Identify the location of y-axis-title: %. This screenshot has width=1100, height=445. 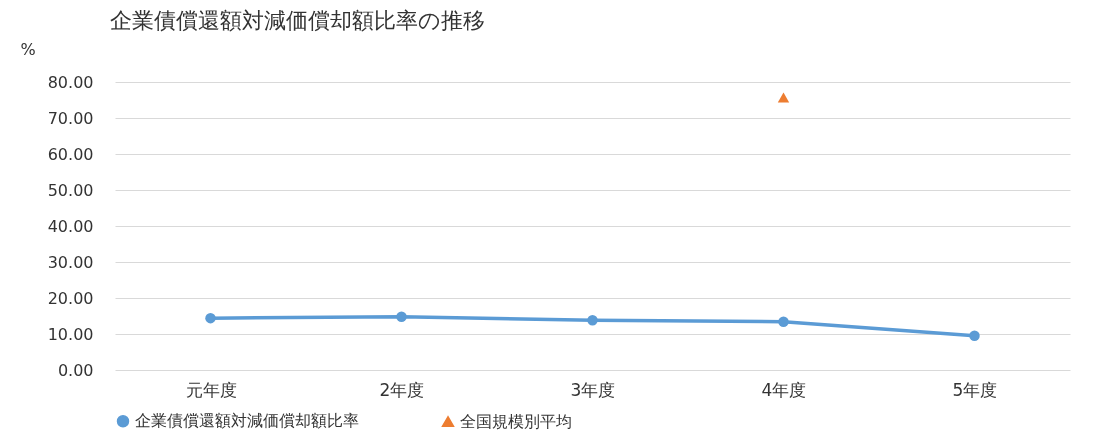
(28, 49).